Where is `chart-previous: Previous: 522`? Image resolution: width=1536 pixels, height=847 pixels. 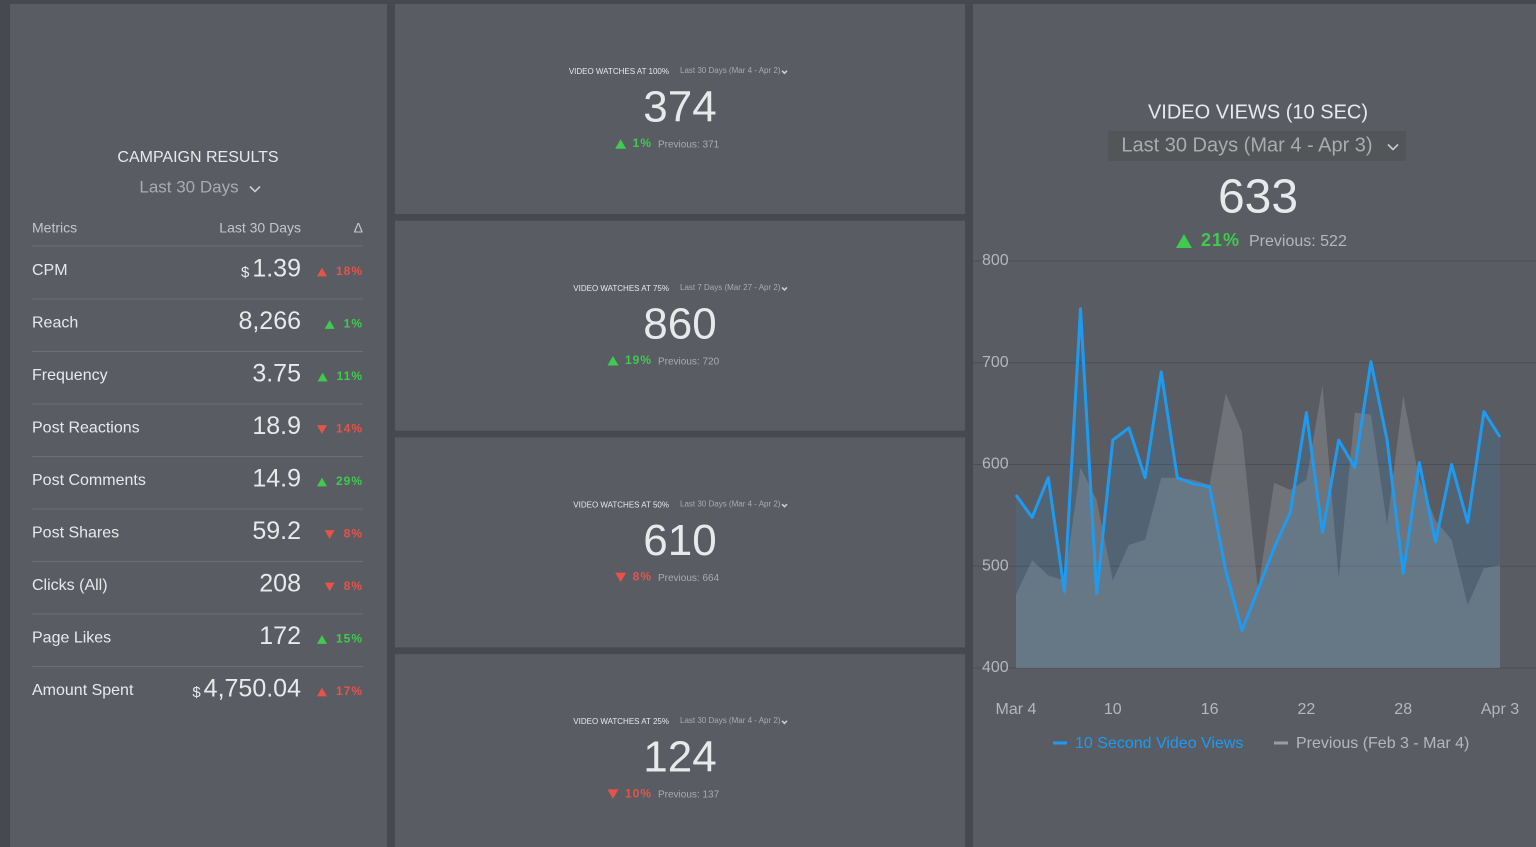 chart-previous: Previous: 522 is located at coordinates (1298, 241).